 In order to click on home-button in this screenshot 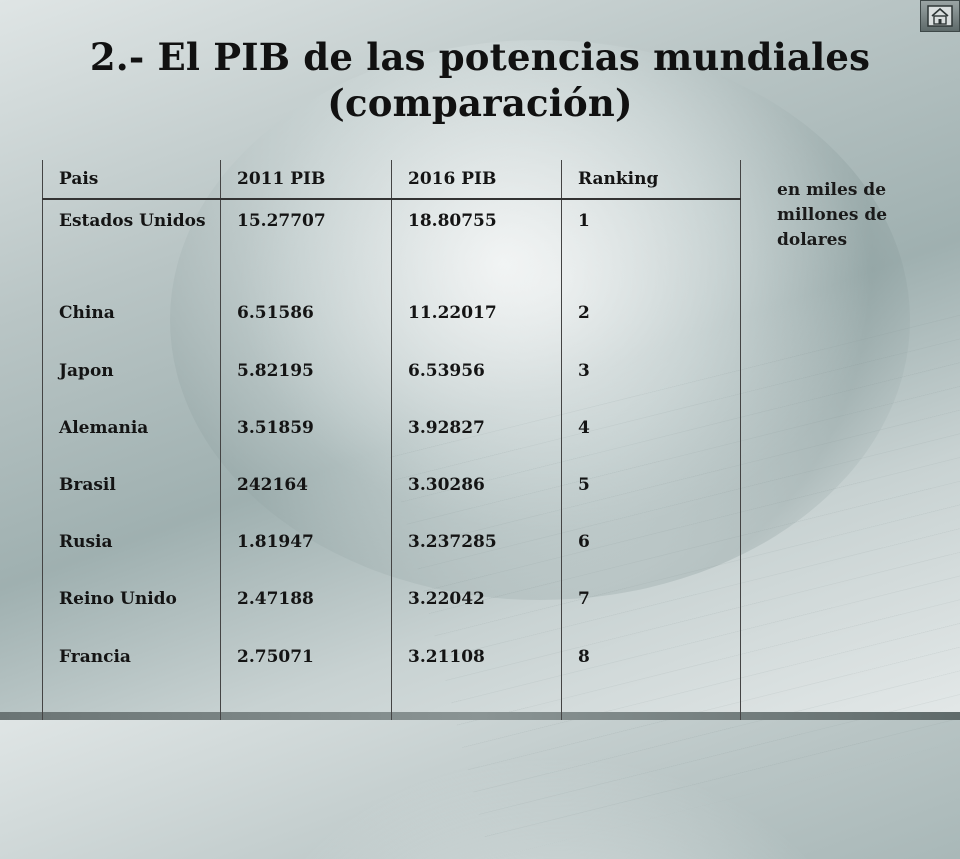, I will do `click(940, 16)`.